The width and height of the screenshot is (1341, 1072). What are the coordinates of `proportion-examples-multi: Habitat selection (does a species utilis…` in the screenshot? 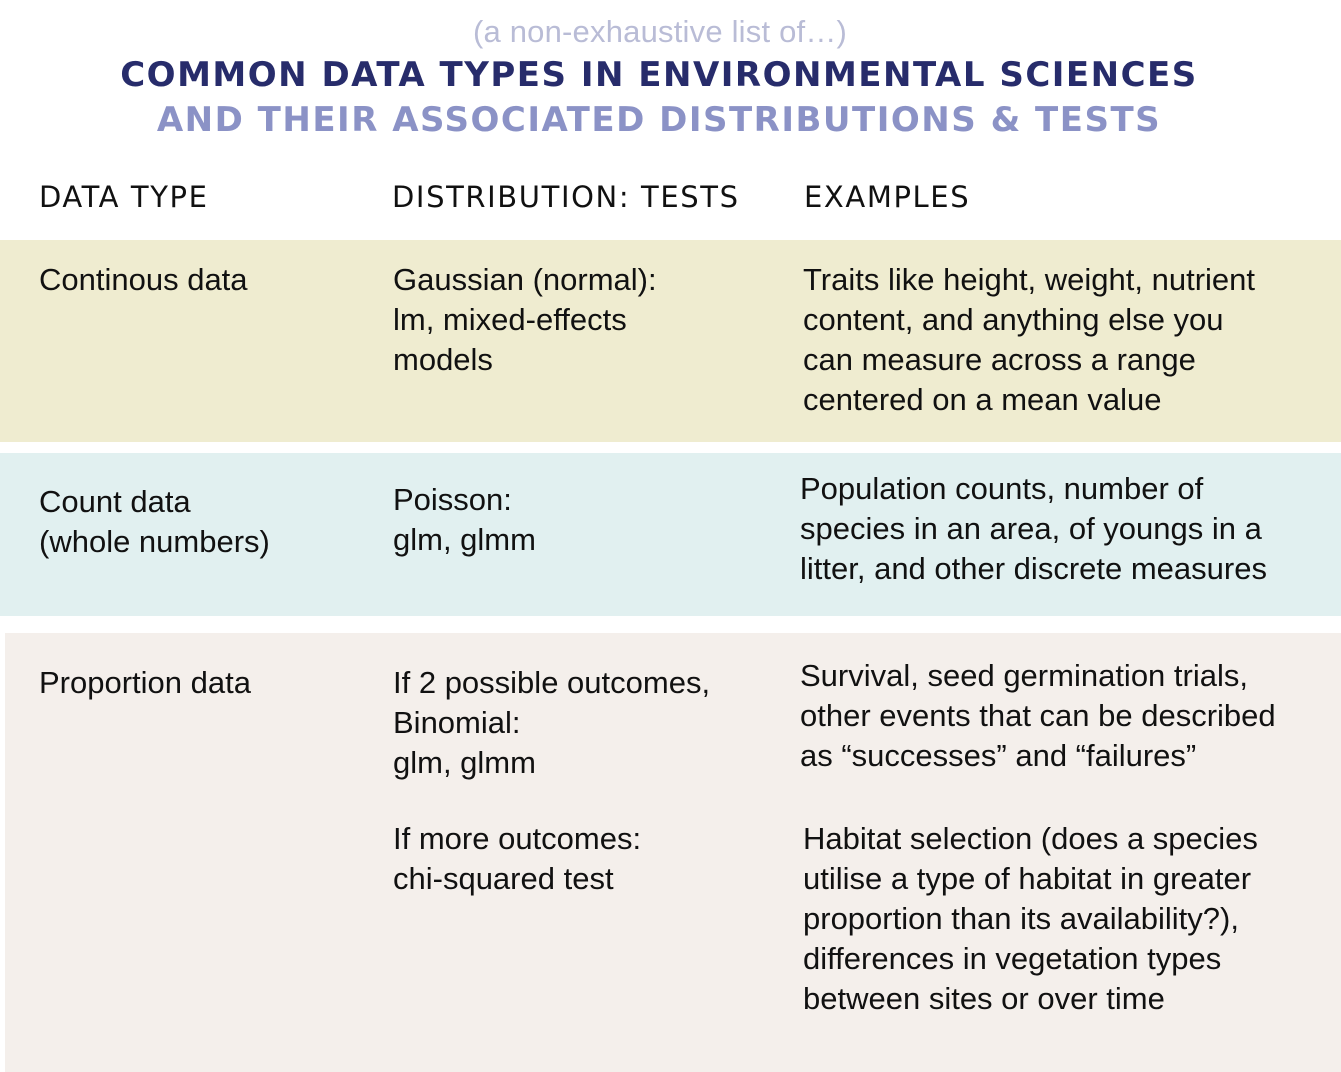 It's located at (1030, 918).